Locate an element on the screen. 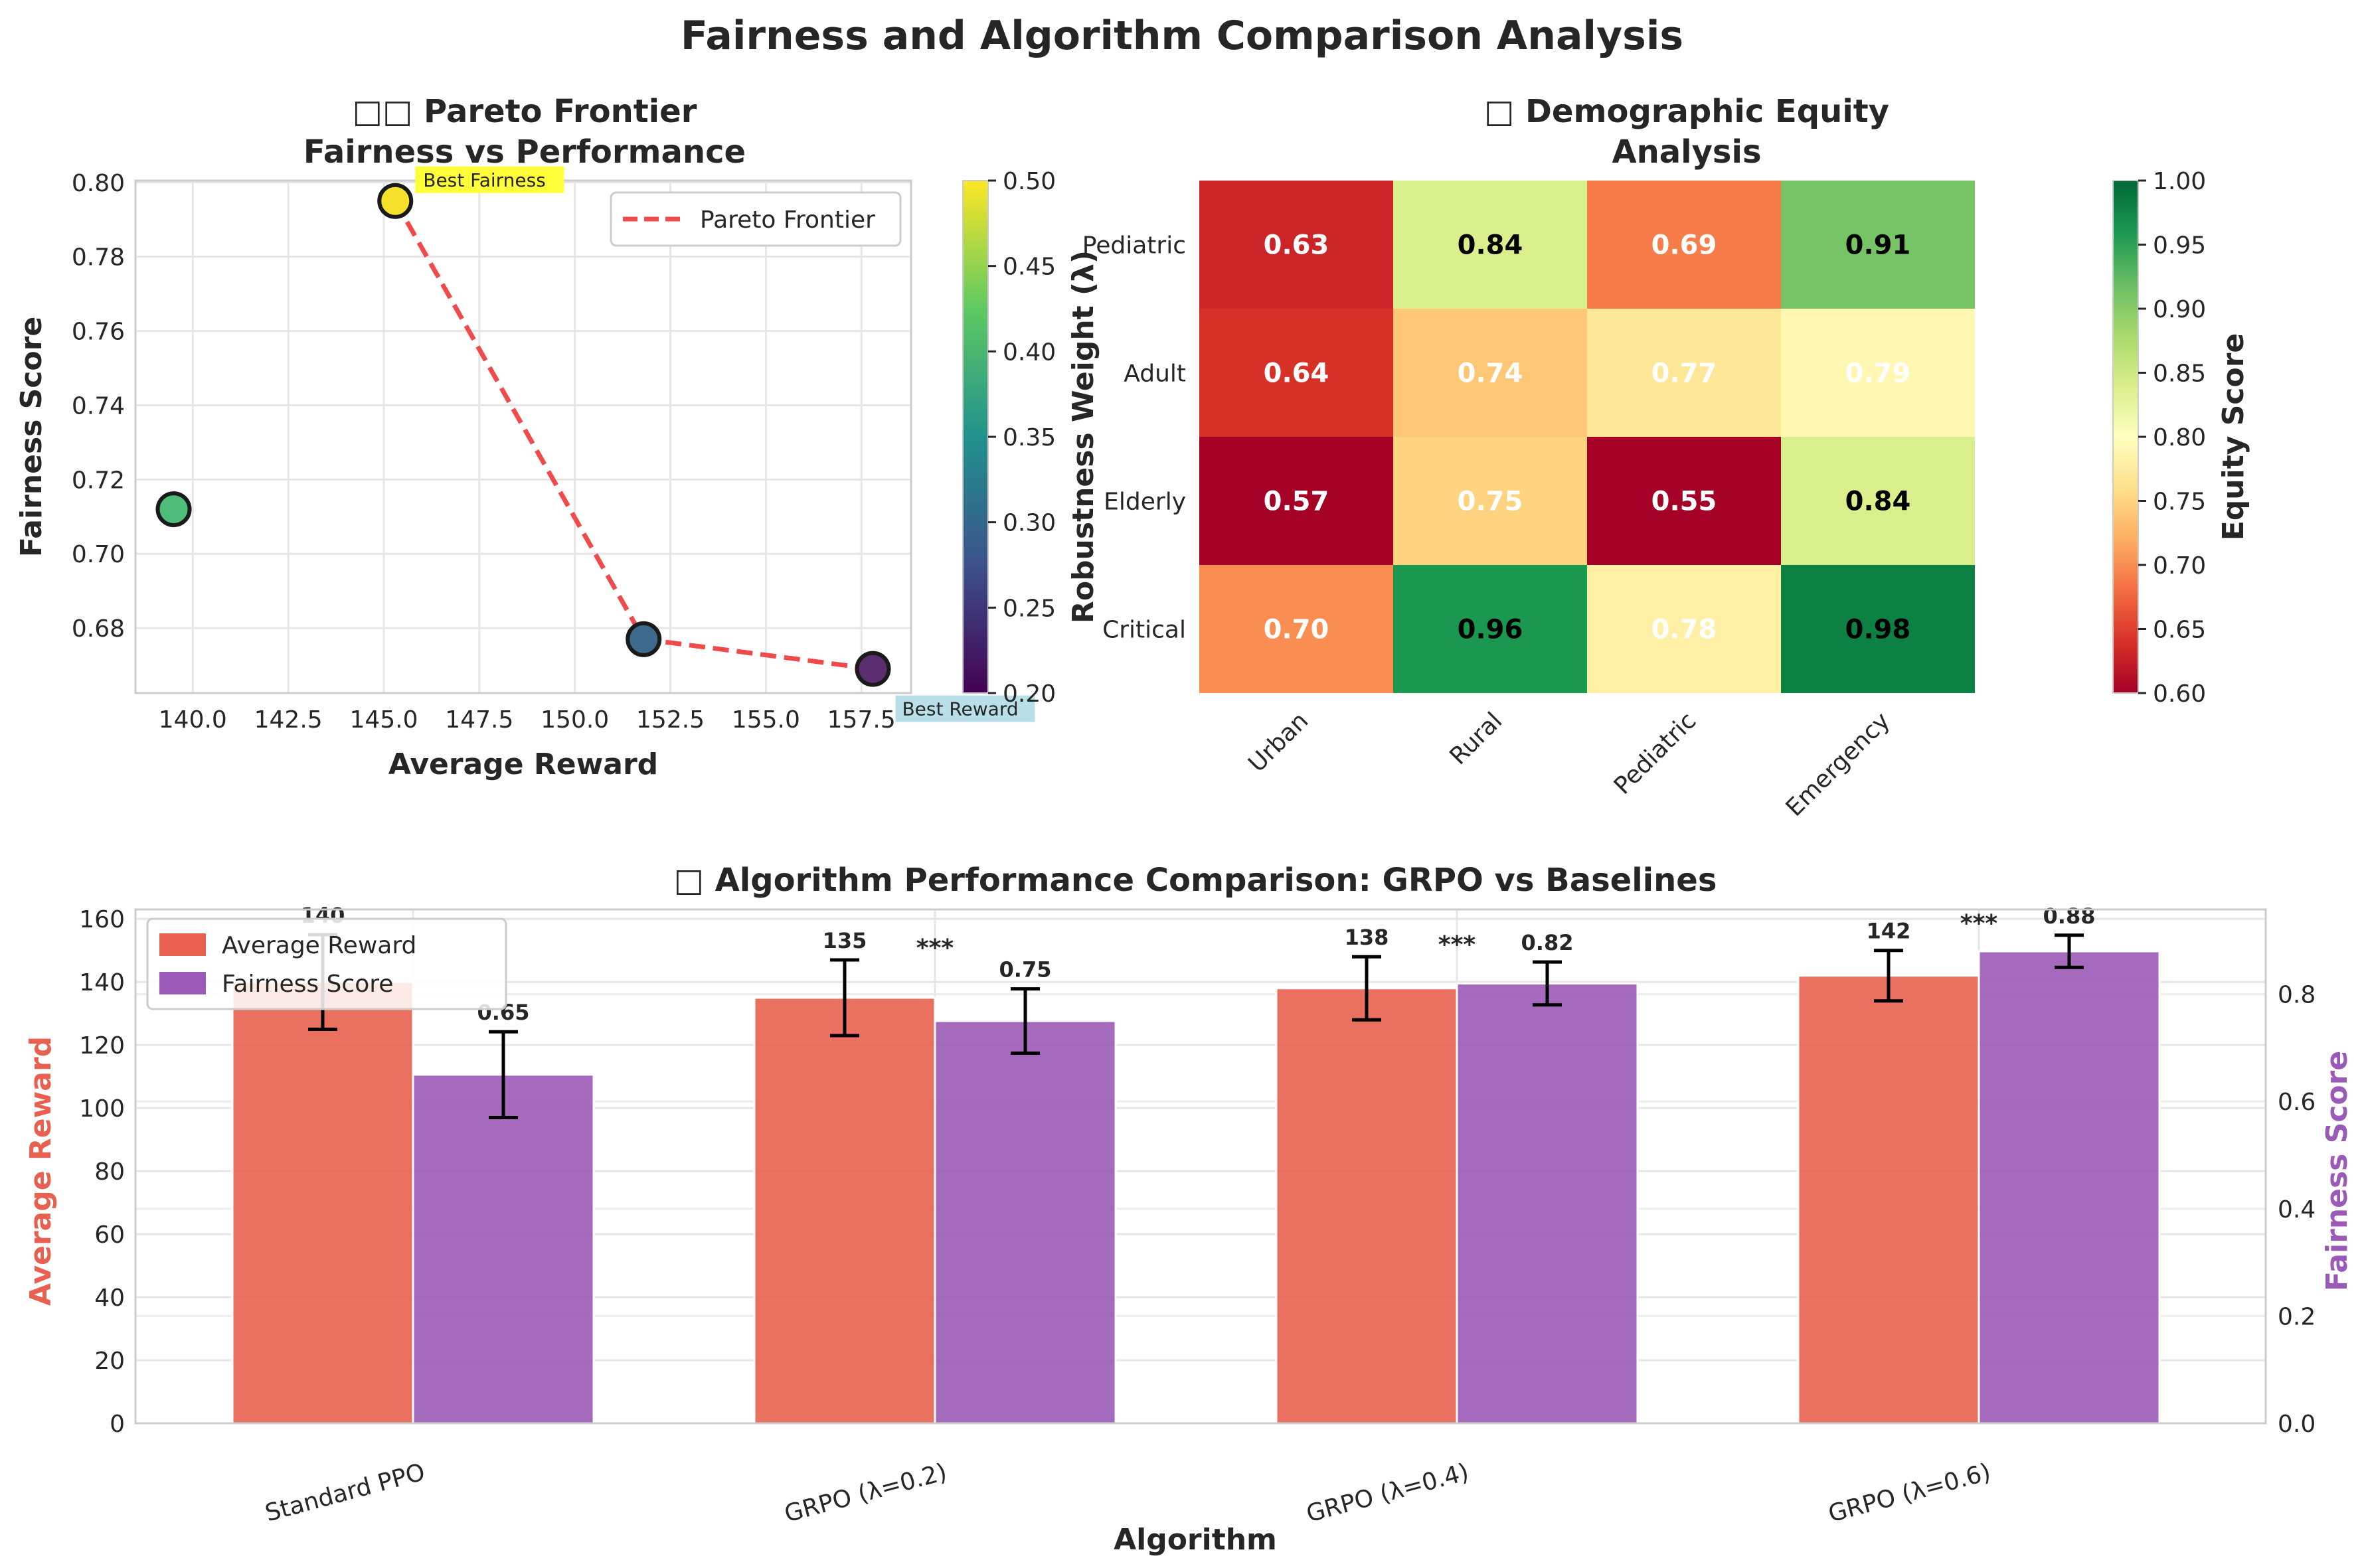  pareto-xtick: 152.5 is located at coordinates (670, 720).